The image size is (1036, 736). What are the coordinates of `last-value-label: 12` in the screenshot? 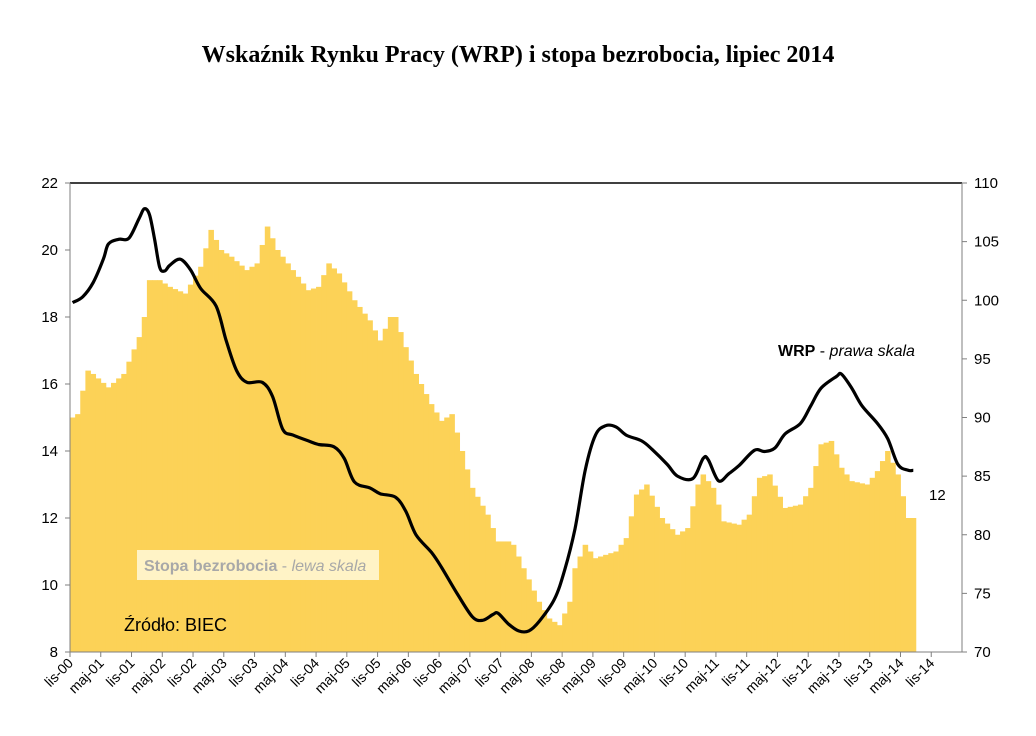 It's located at (937, 495).